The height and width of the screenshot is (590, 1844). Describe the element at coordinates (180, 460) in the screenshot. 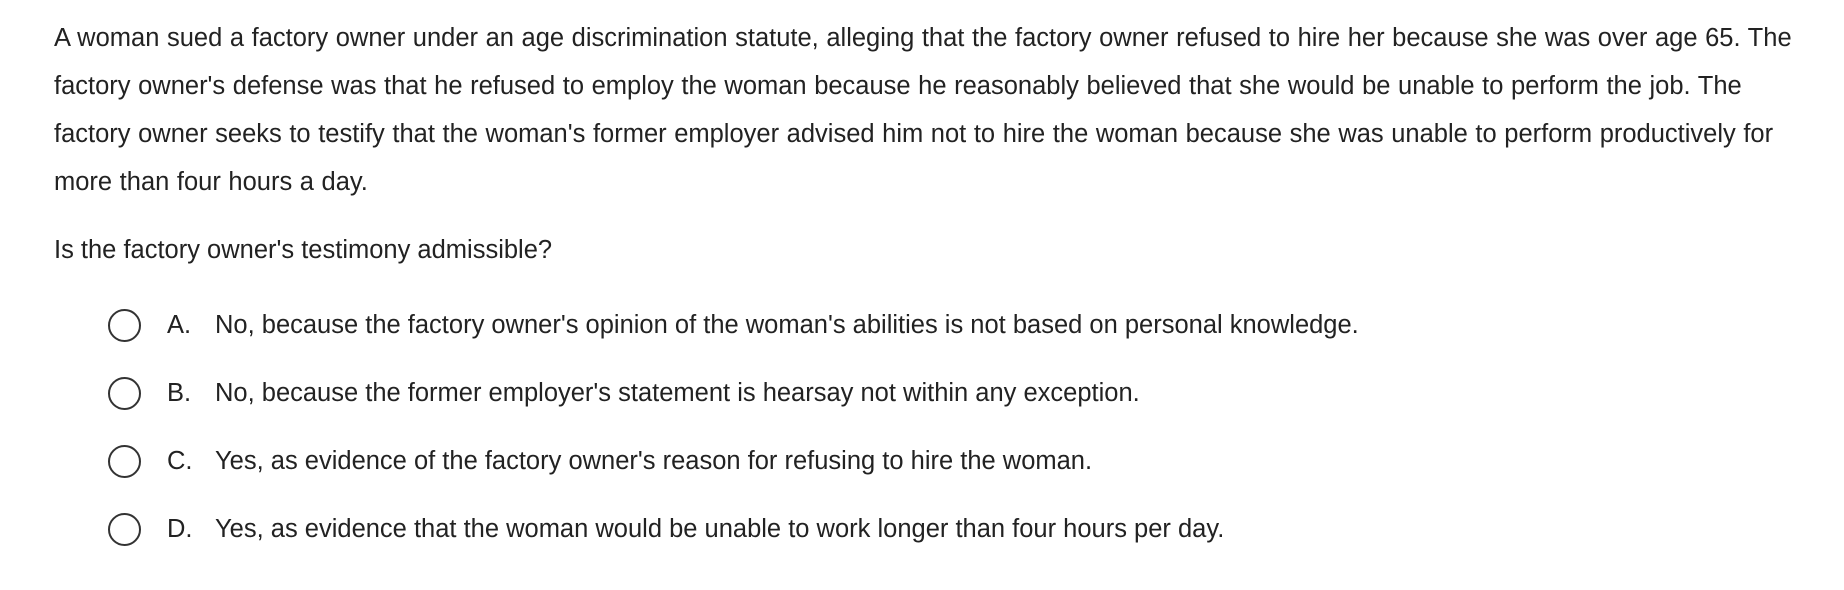

I see `option-letter-c: C.` at that location.